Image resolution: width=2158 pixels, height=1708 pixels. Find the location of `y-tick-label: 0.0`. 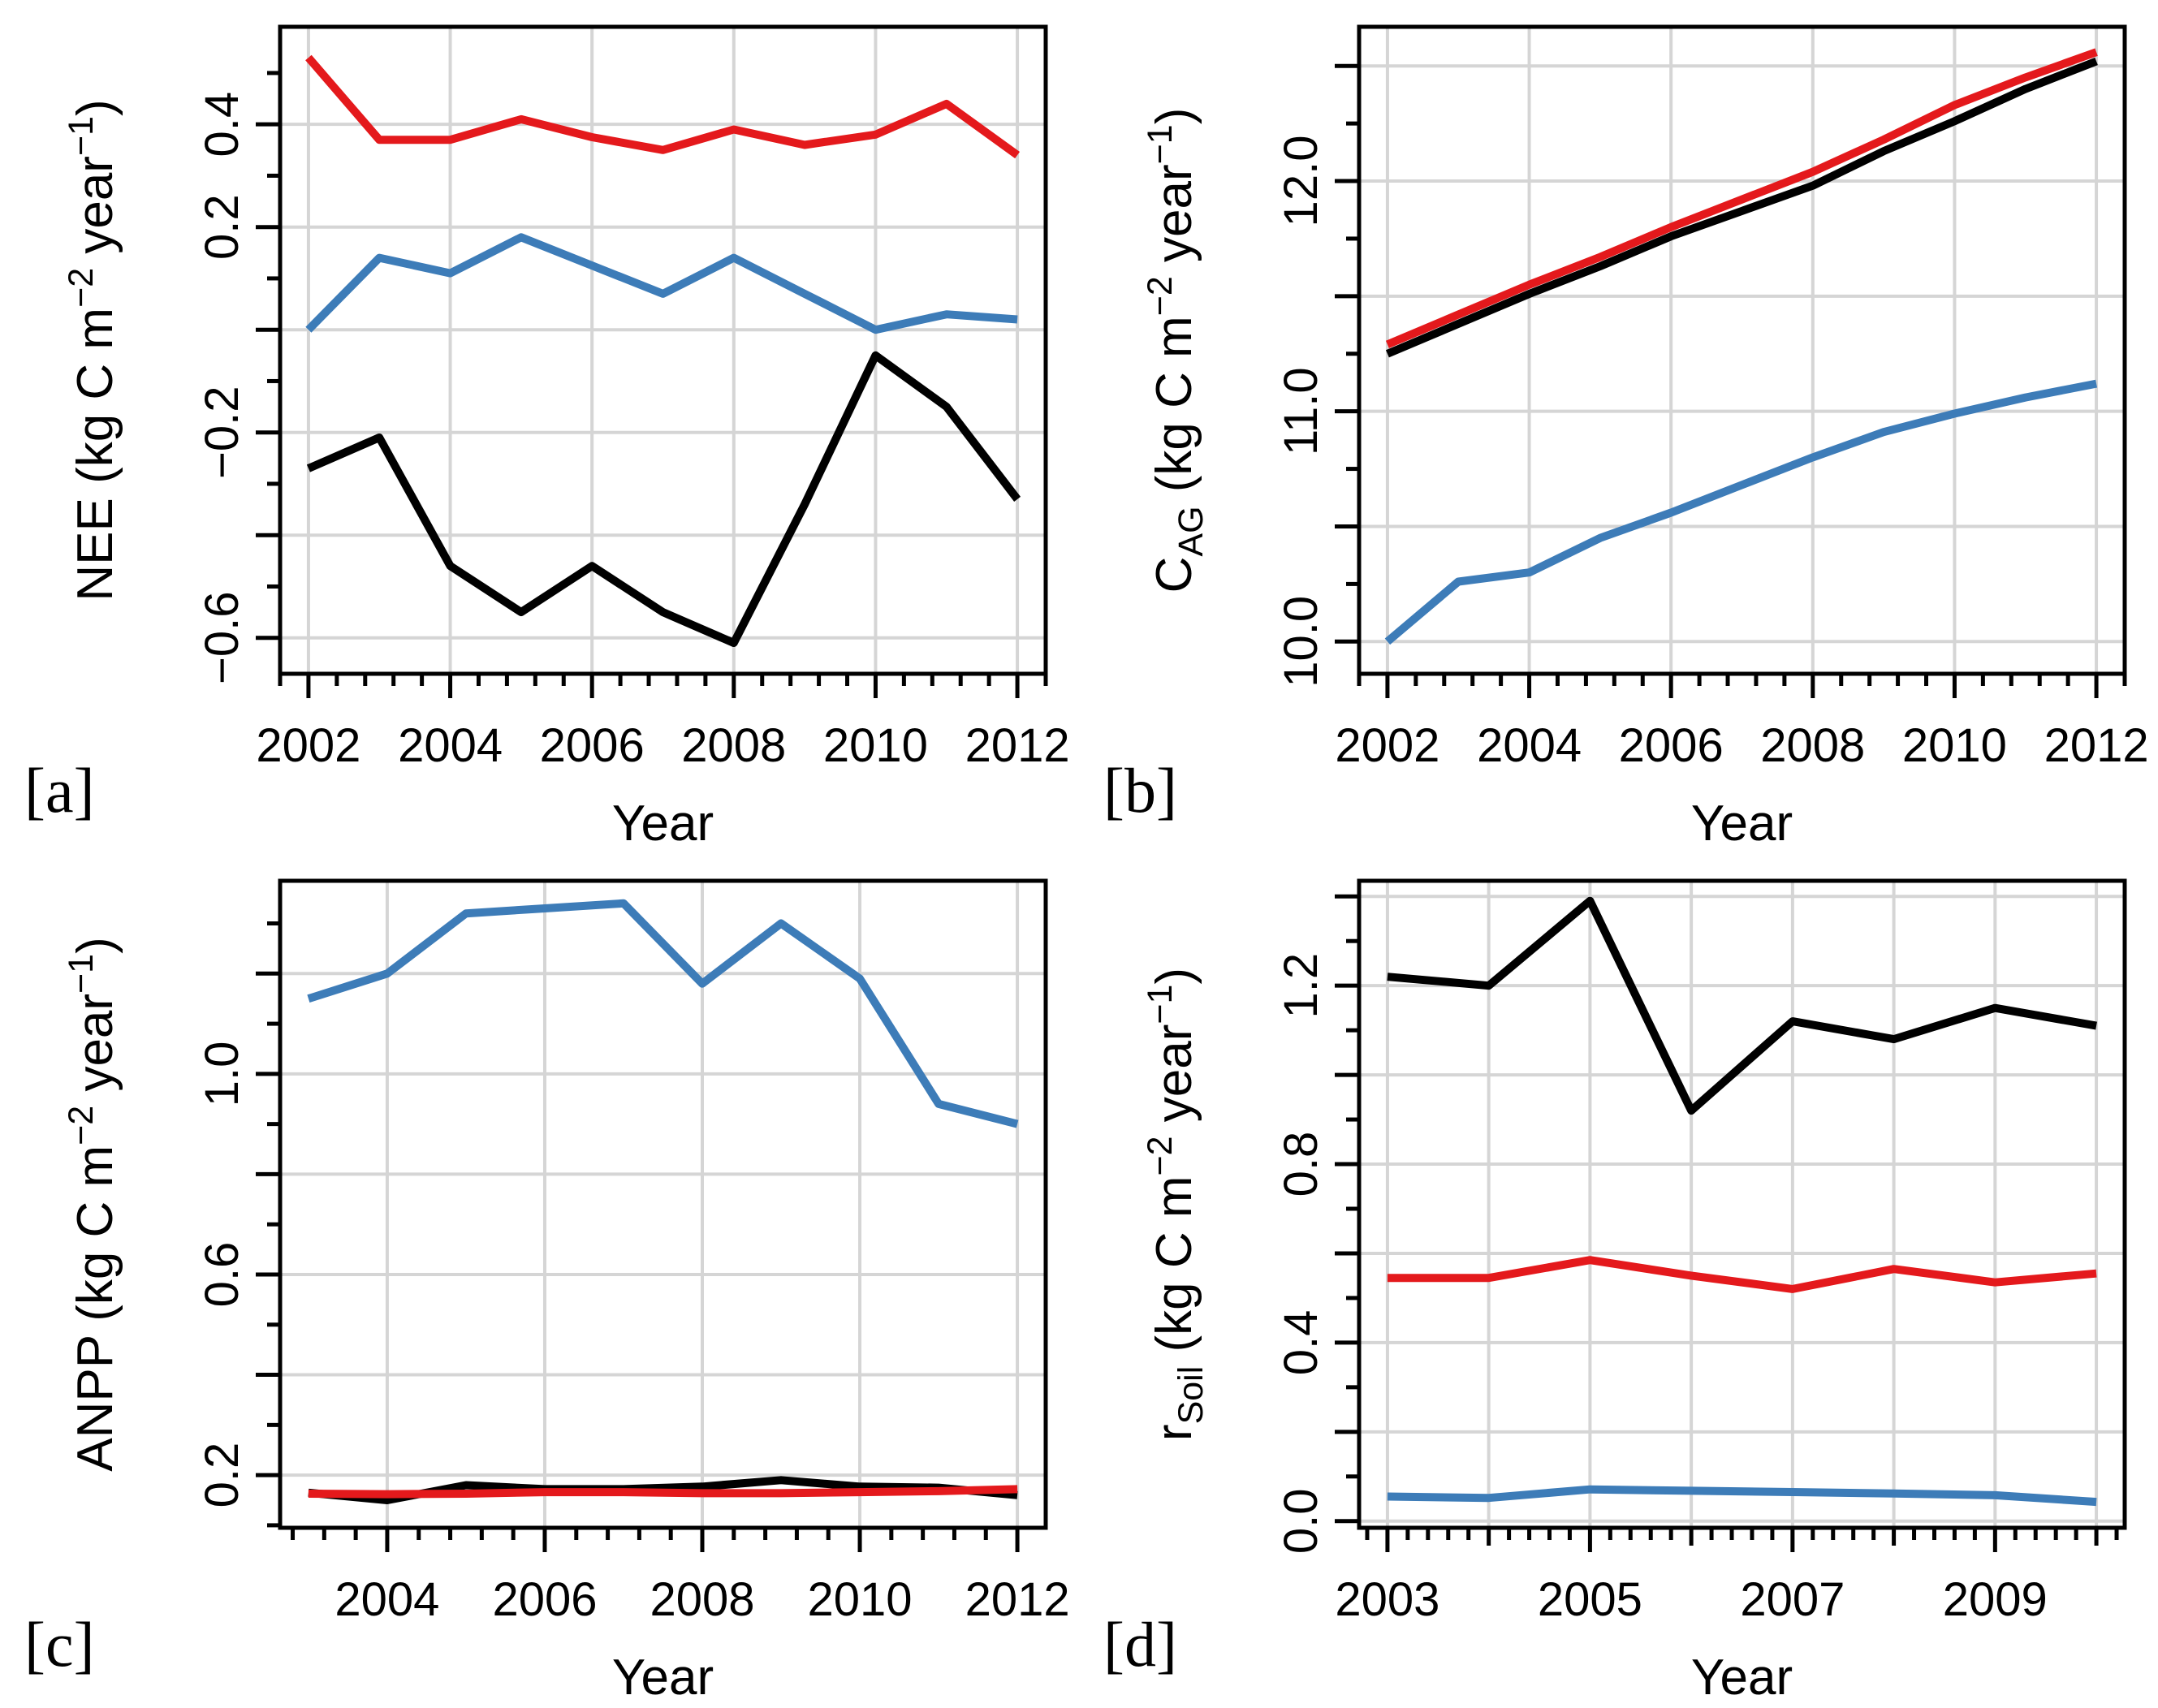

y-tick-label: 0.0 is located at coordinates (1301, 1521).